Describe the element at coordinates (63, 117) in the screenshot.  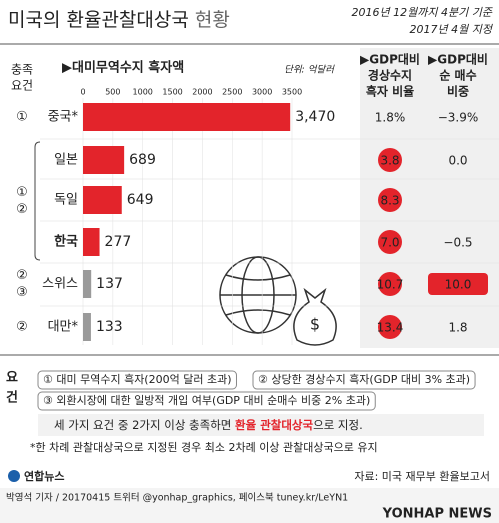
I see `category-label: 중국*` at that location.